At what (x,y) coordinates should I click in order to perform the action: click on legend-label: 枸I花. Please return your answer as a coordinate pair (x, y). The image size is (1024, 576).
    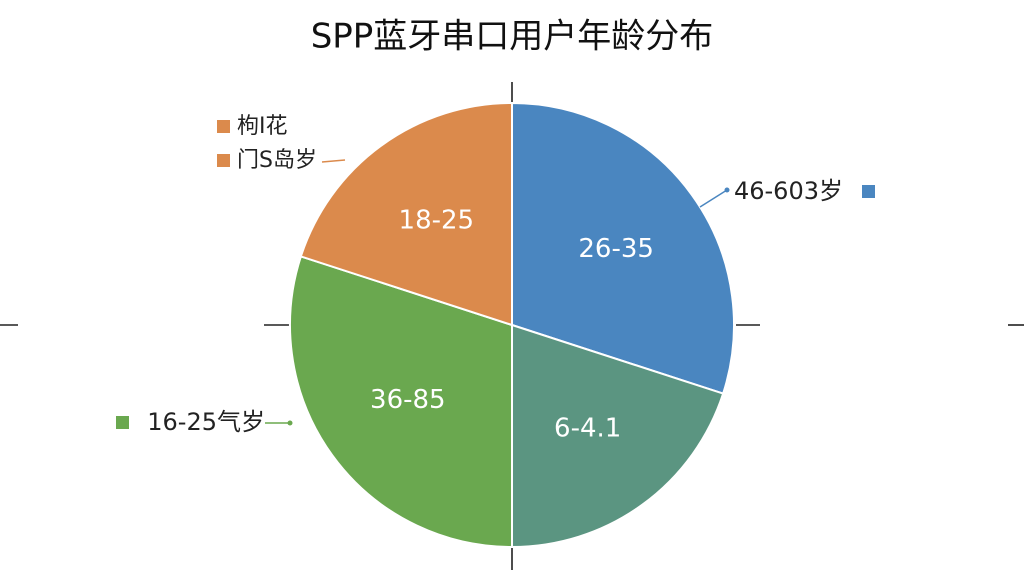
    Looking at the image, I should click on (262, 126).